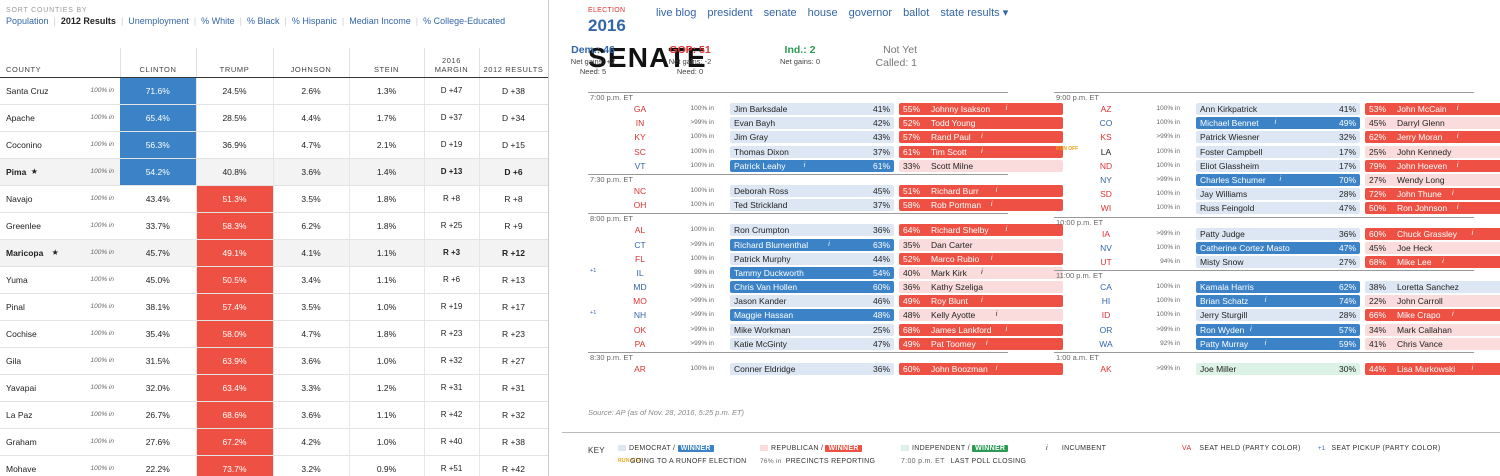  What do you see at coordinates (88, 21) in the screenshot?
I see `sort-option: 2012 Results` at bounding box center [88, 21].